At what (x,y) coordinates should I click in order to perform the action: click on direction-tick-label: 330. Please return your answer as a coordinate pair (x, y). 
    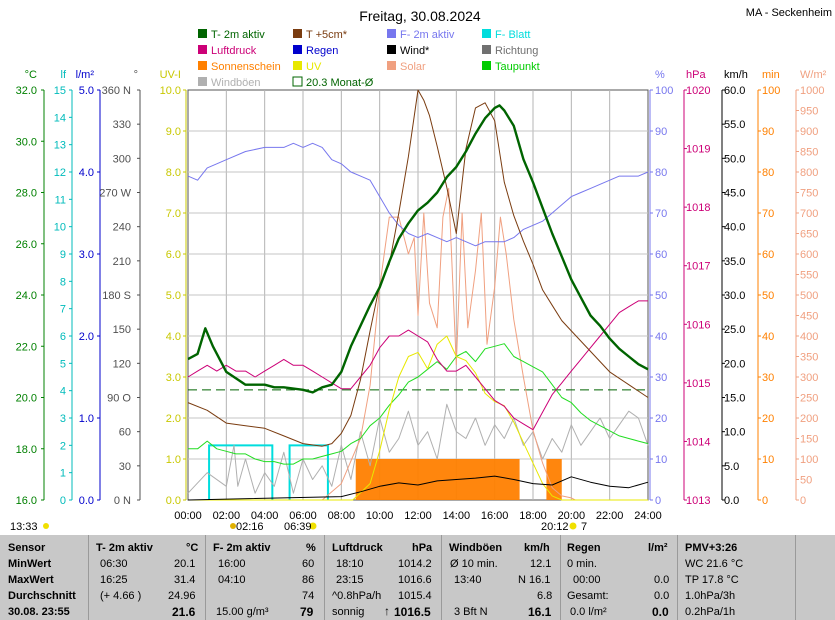
    Looking at the image, I should click on (122, 125).